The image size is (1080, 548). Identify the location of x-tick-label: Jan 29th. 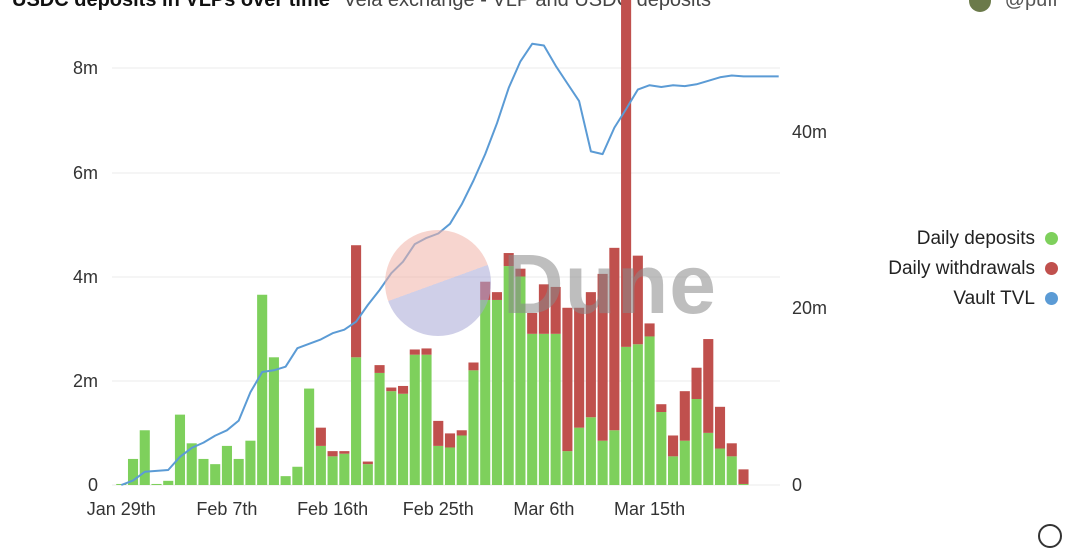
(121, 509).